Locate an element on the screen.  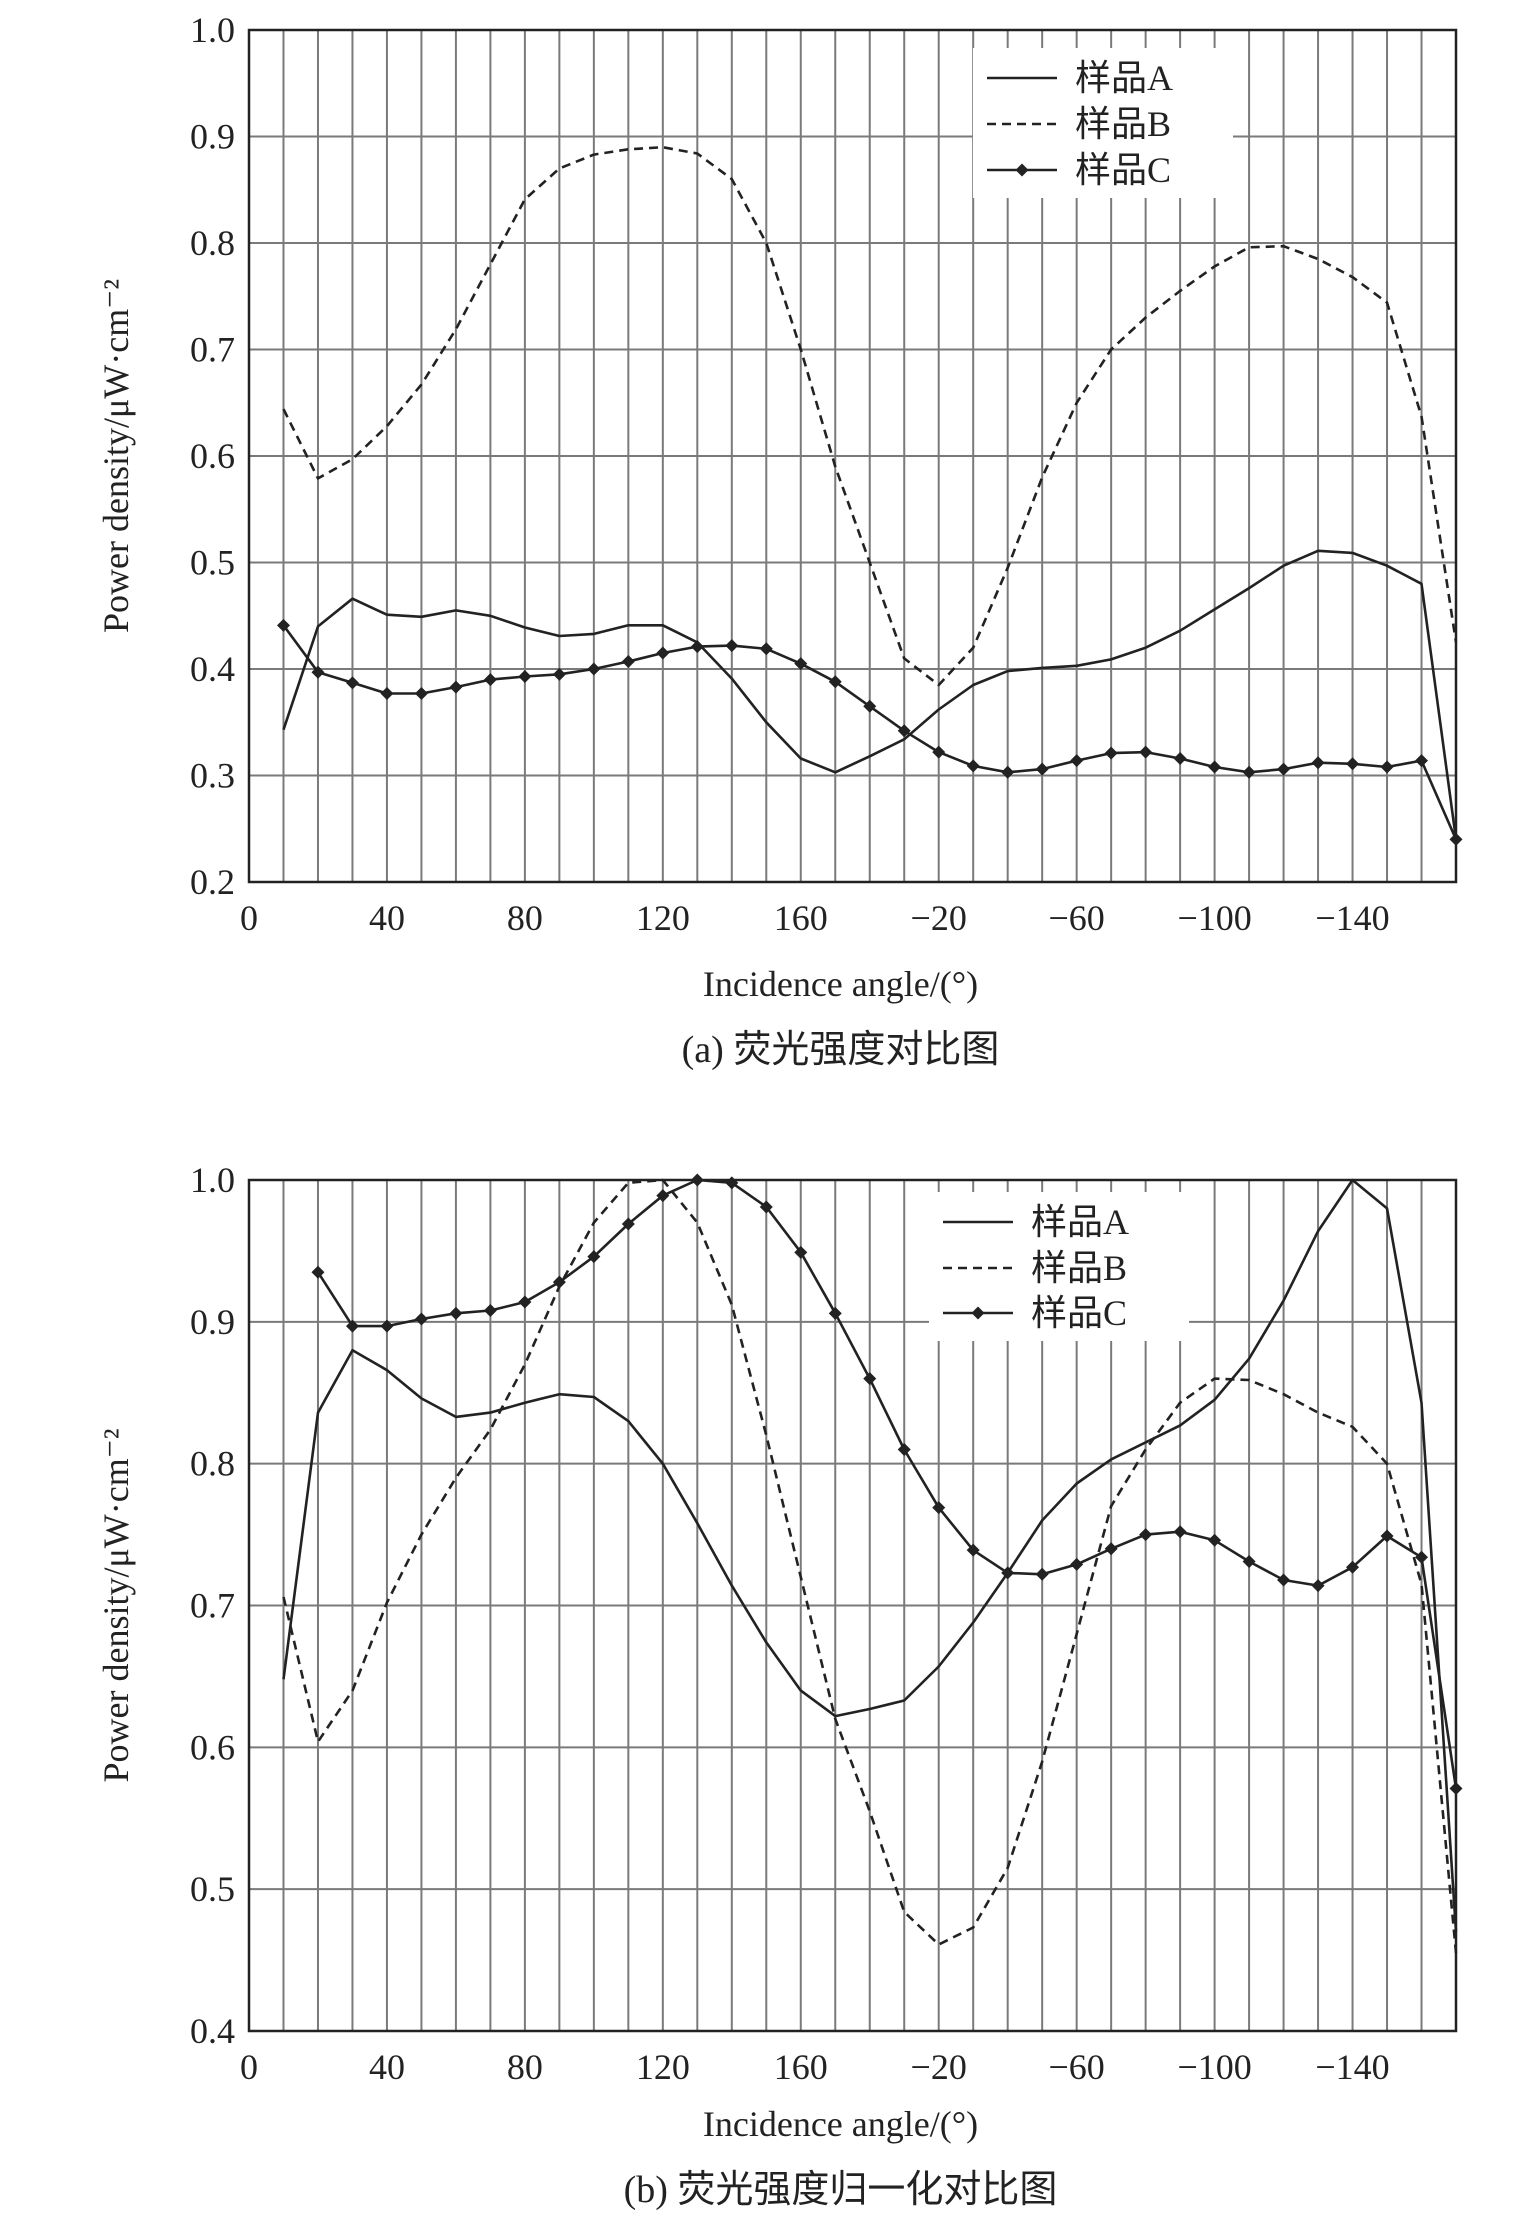
legend-box is located at coordinates (1103, 123).